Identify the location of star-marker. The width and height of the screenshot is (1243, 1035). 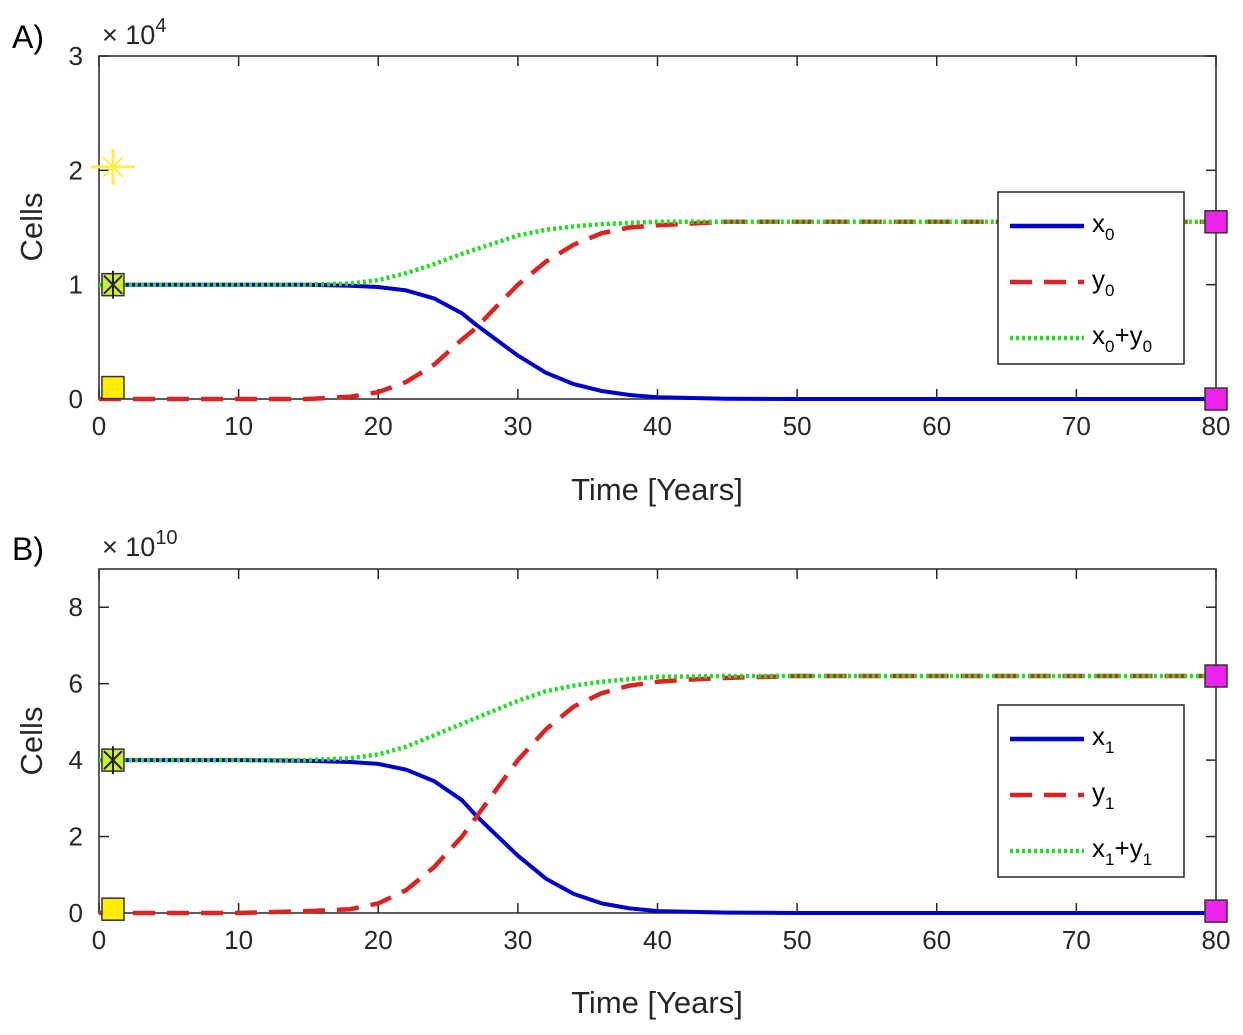
(113, 167).